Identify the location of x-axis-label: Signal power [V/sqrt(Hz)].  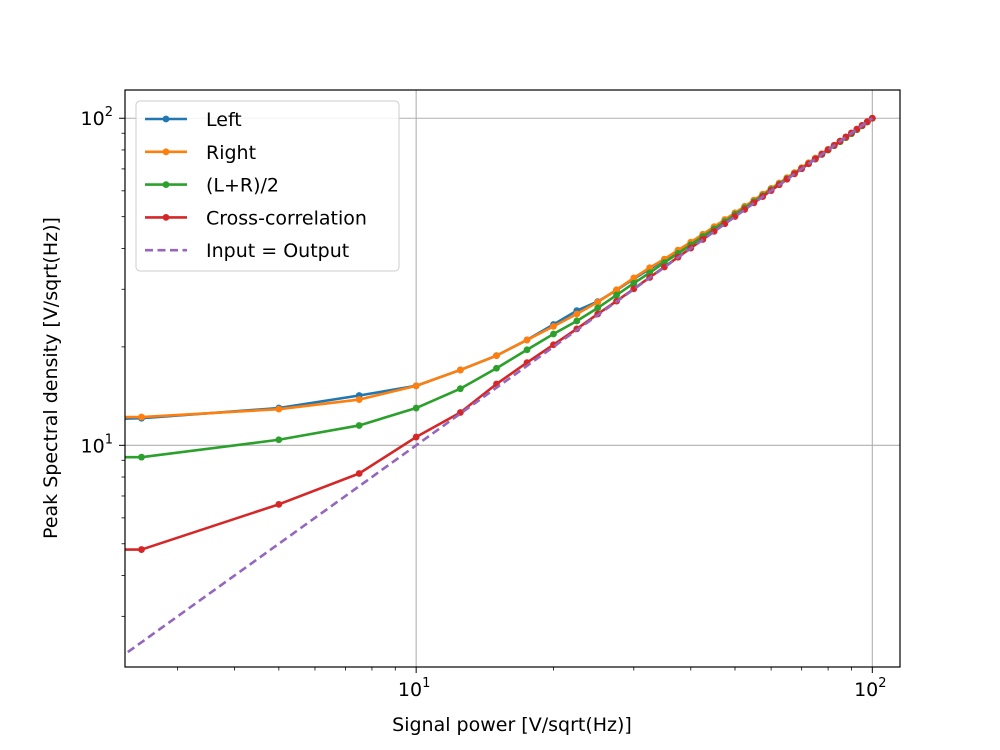
(512, 725).